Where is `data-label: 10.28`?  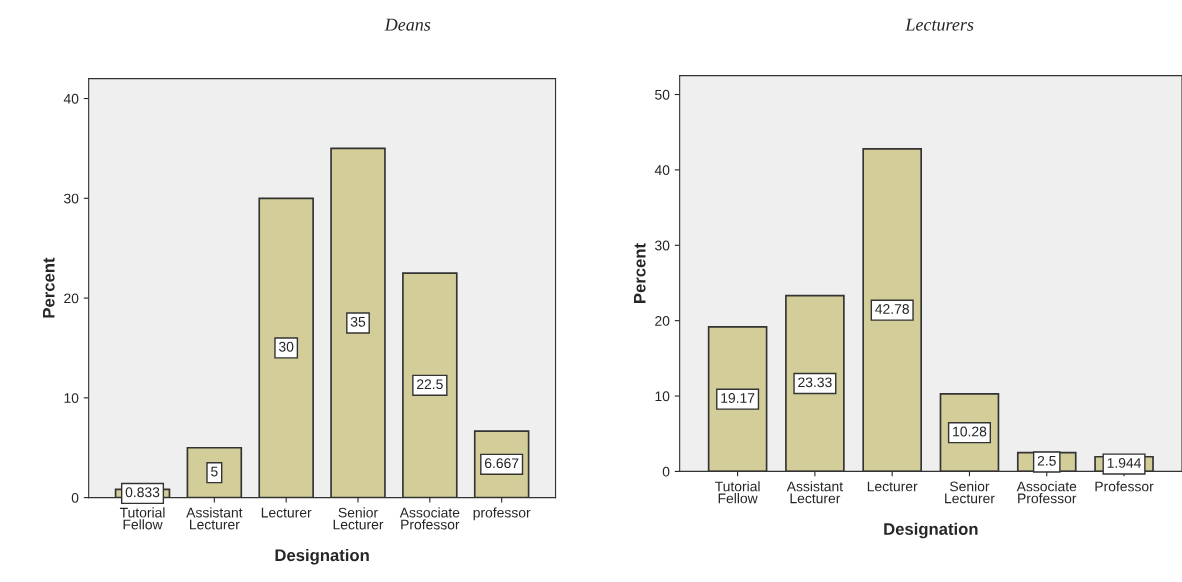
data-label: 10.28 is located at coordinates (970, 431).